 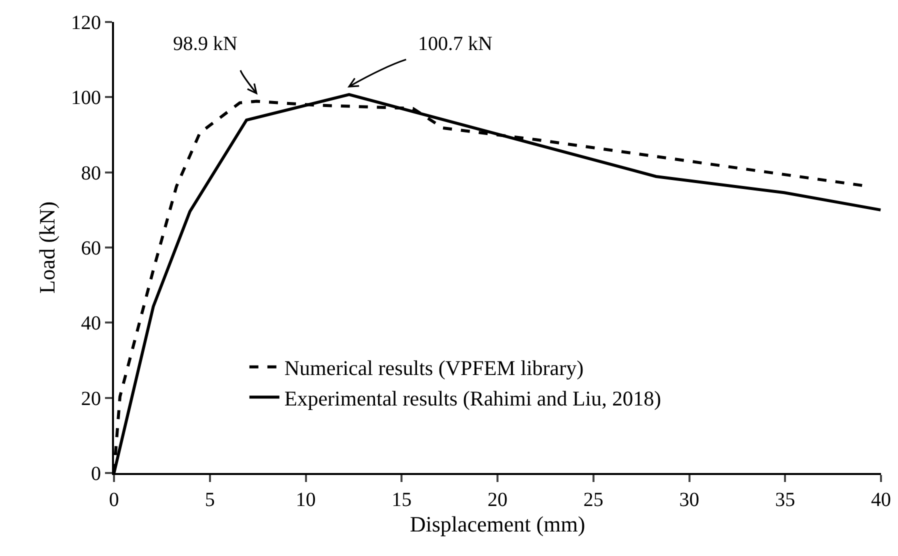 I want to click on x-axis-title: Displacement (mm), so click(x=498, y=523).